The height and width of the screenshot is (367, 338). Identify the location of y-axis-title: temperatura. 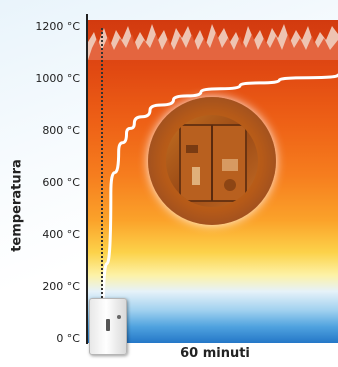
(17, 205).